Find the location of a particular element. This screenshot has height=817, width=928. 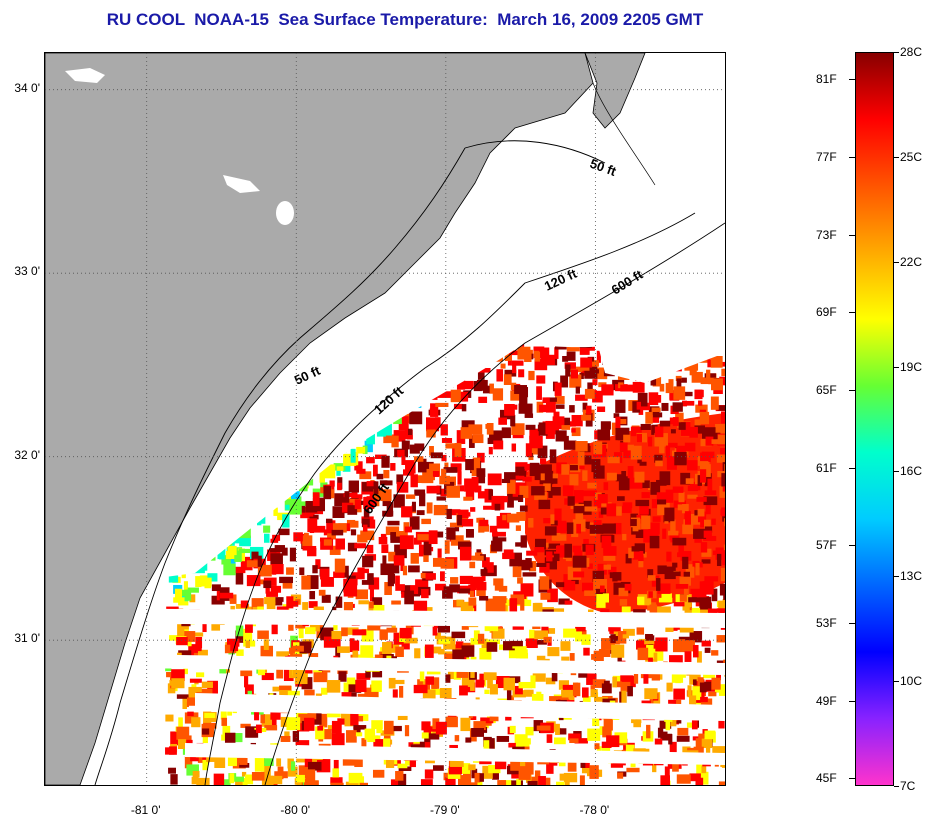

colorbar-f-label: 61F is located at coordinates (826, 467).